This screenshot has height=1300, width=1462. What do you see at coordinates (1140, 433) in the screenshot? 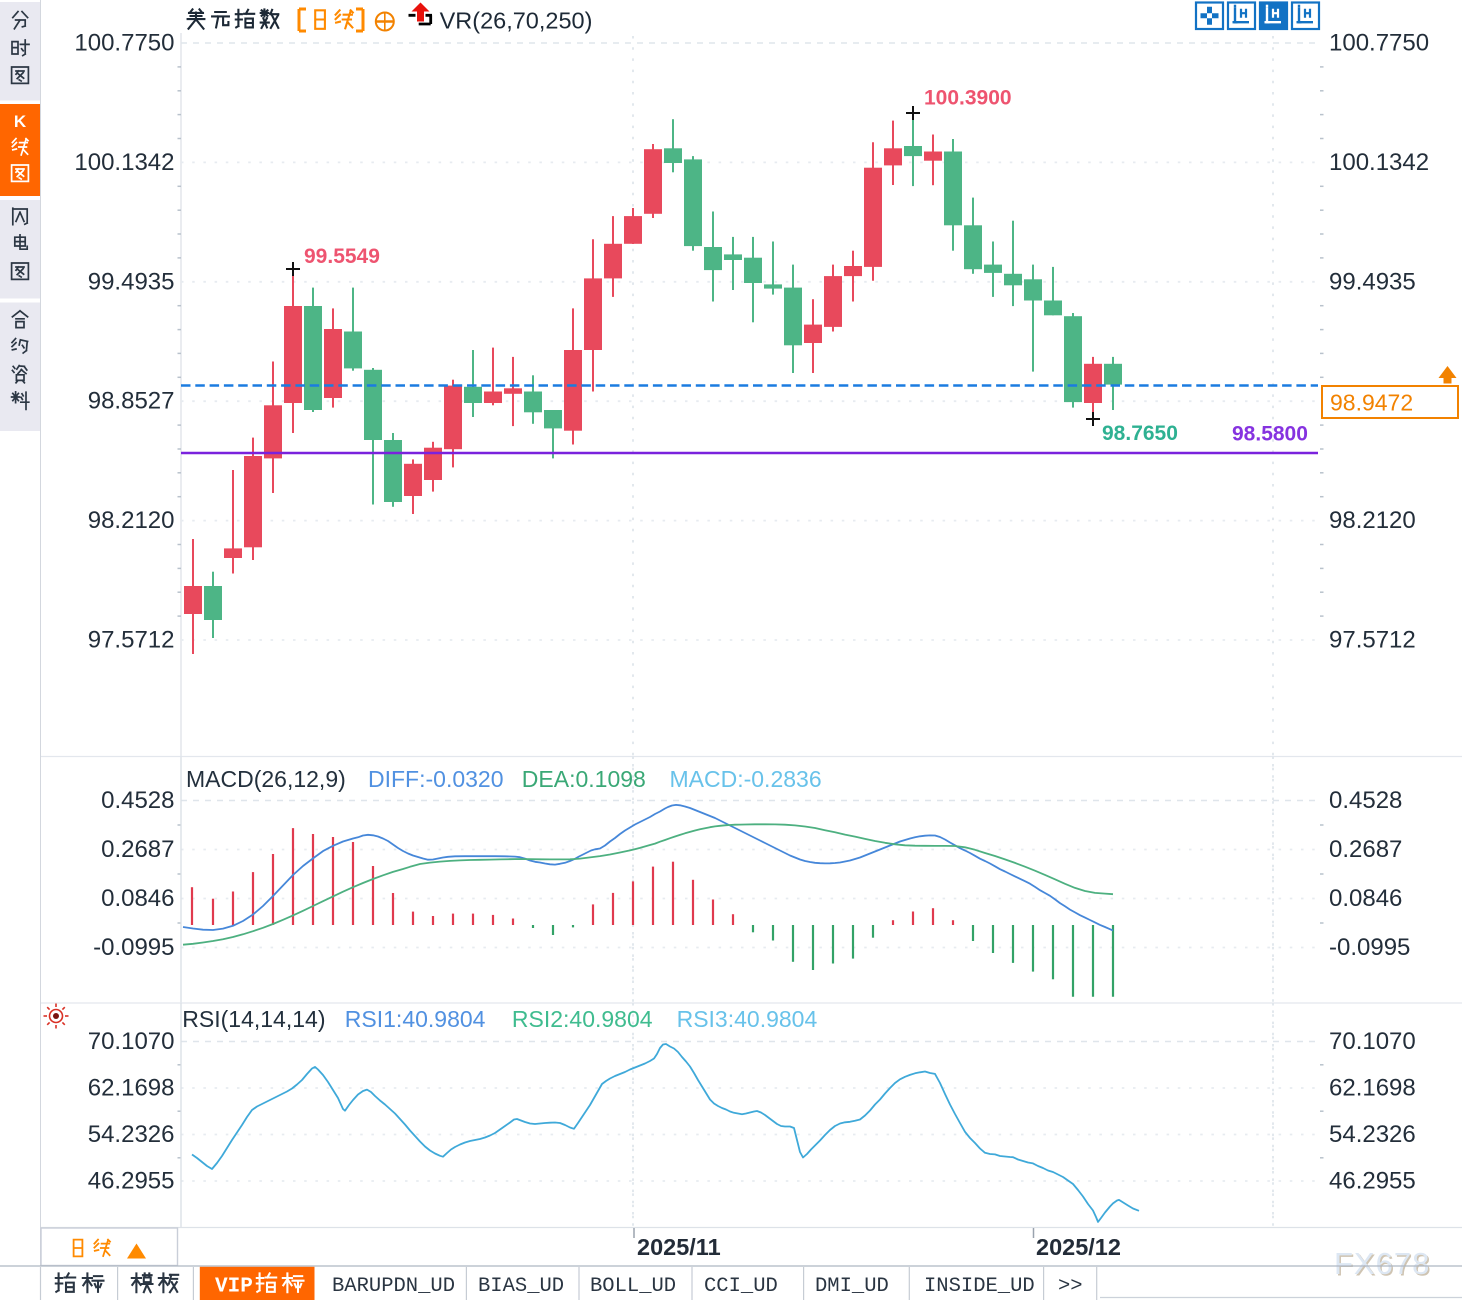
I see `svg-text: 98.7650` at bounding box center [1140, 433].